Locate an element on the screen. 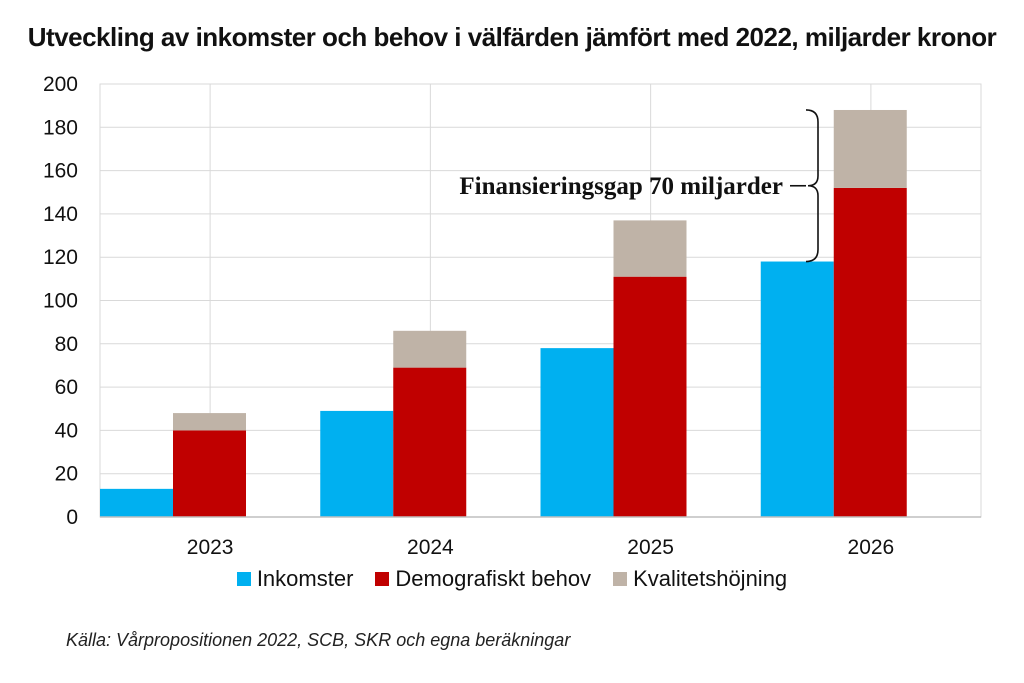  y-tick-label: 20 is located at coordinates (66, 474).